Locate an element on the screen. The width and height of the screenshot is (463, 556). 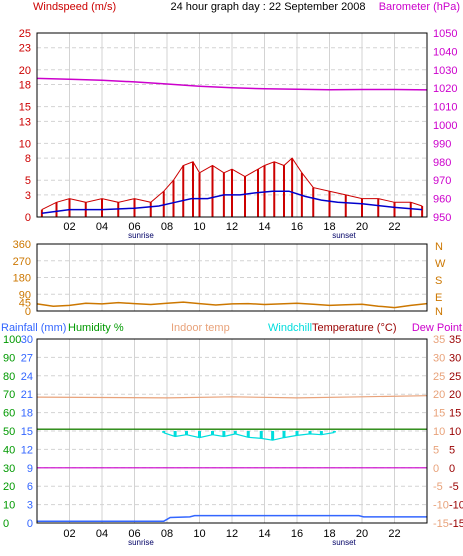
humidity-tick-100: 100 is located at coordinates (12, 340).